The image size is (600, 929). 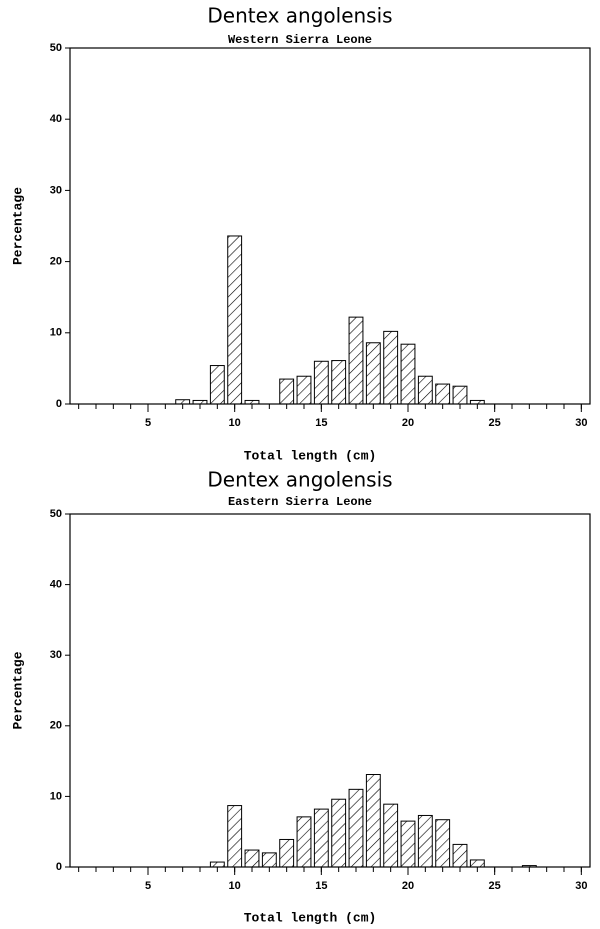 What do you see at coordinates (300, 502) in the screenshot?
I see `chart-subtitle: Eastern Sierra Leone` at bounding box center [300, 502].